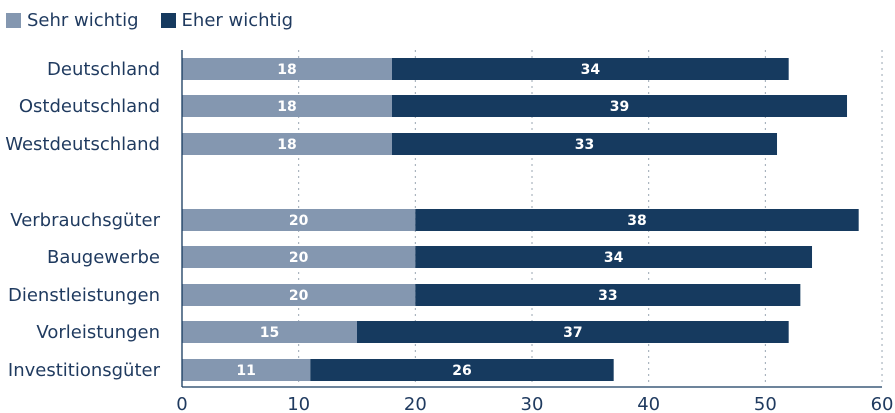 This screenshot has width=895, height=413. Describe the element at coordinates (237, 20) in the screenshot. I see `legend-label-eher-wichtig: Eher wichtig` at that location.